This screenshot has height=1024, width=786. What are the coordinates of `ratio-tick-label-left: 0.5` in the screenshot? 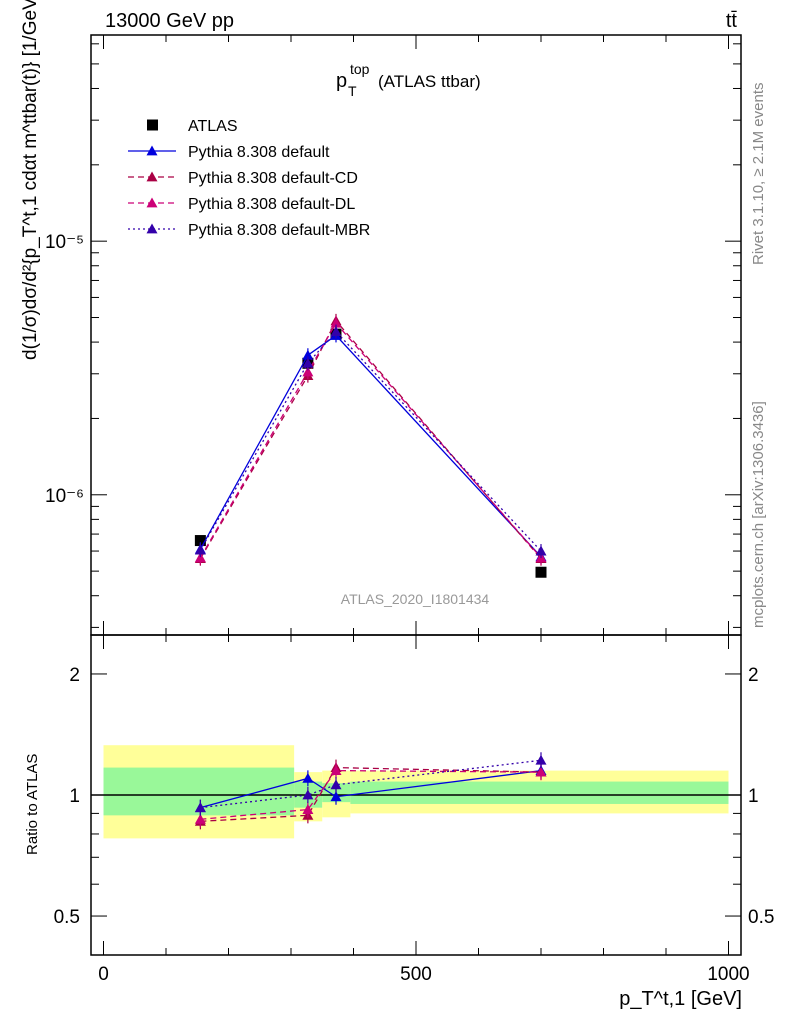 It's located at (67, 917).